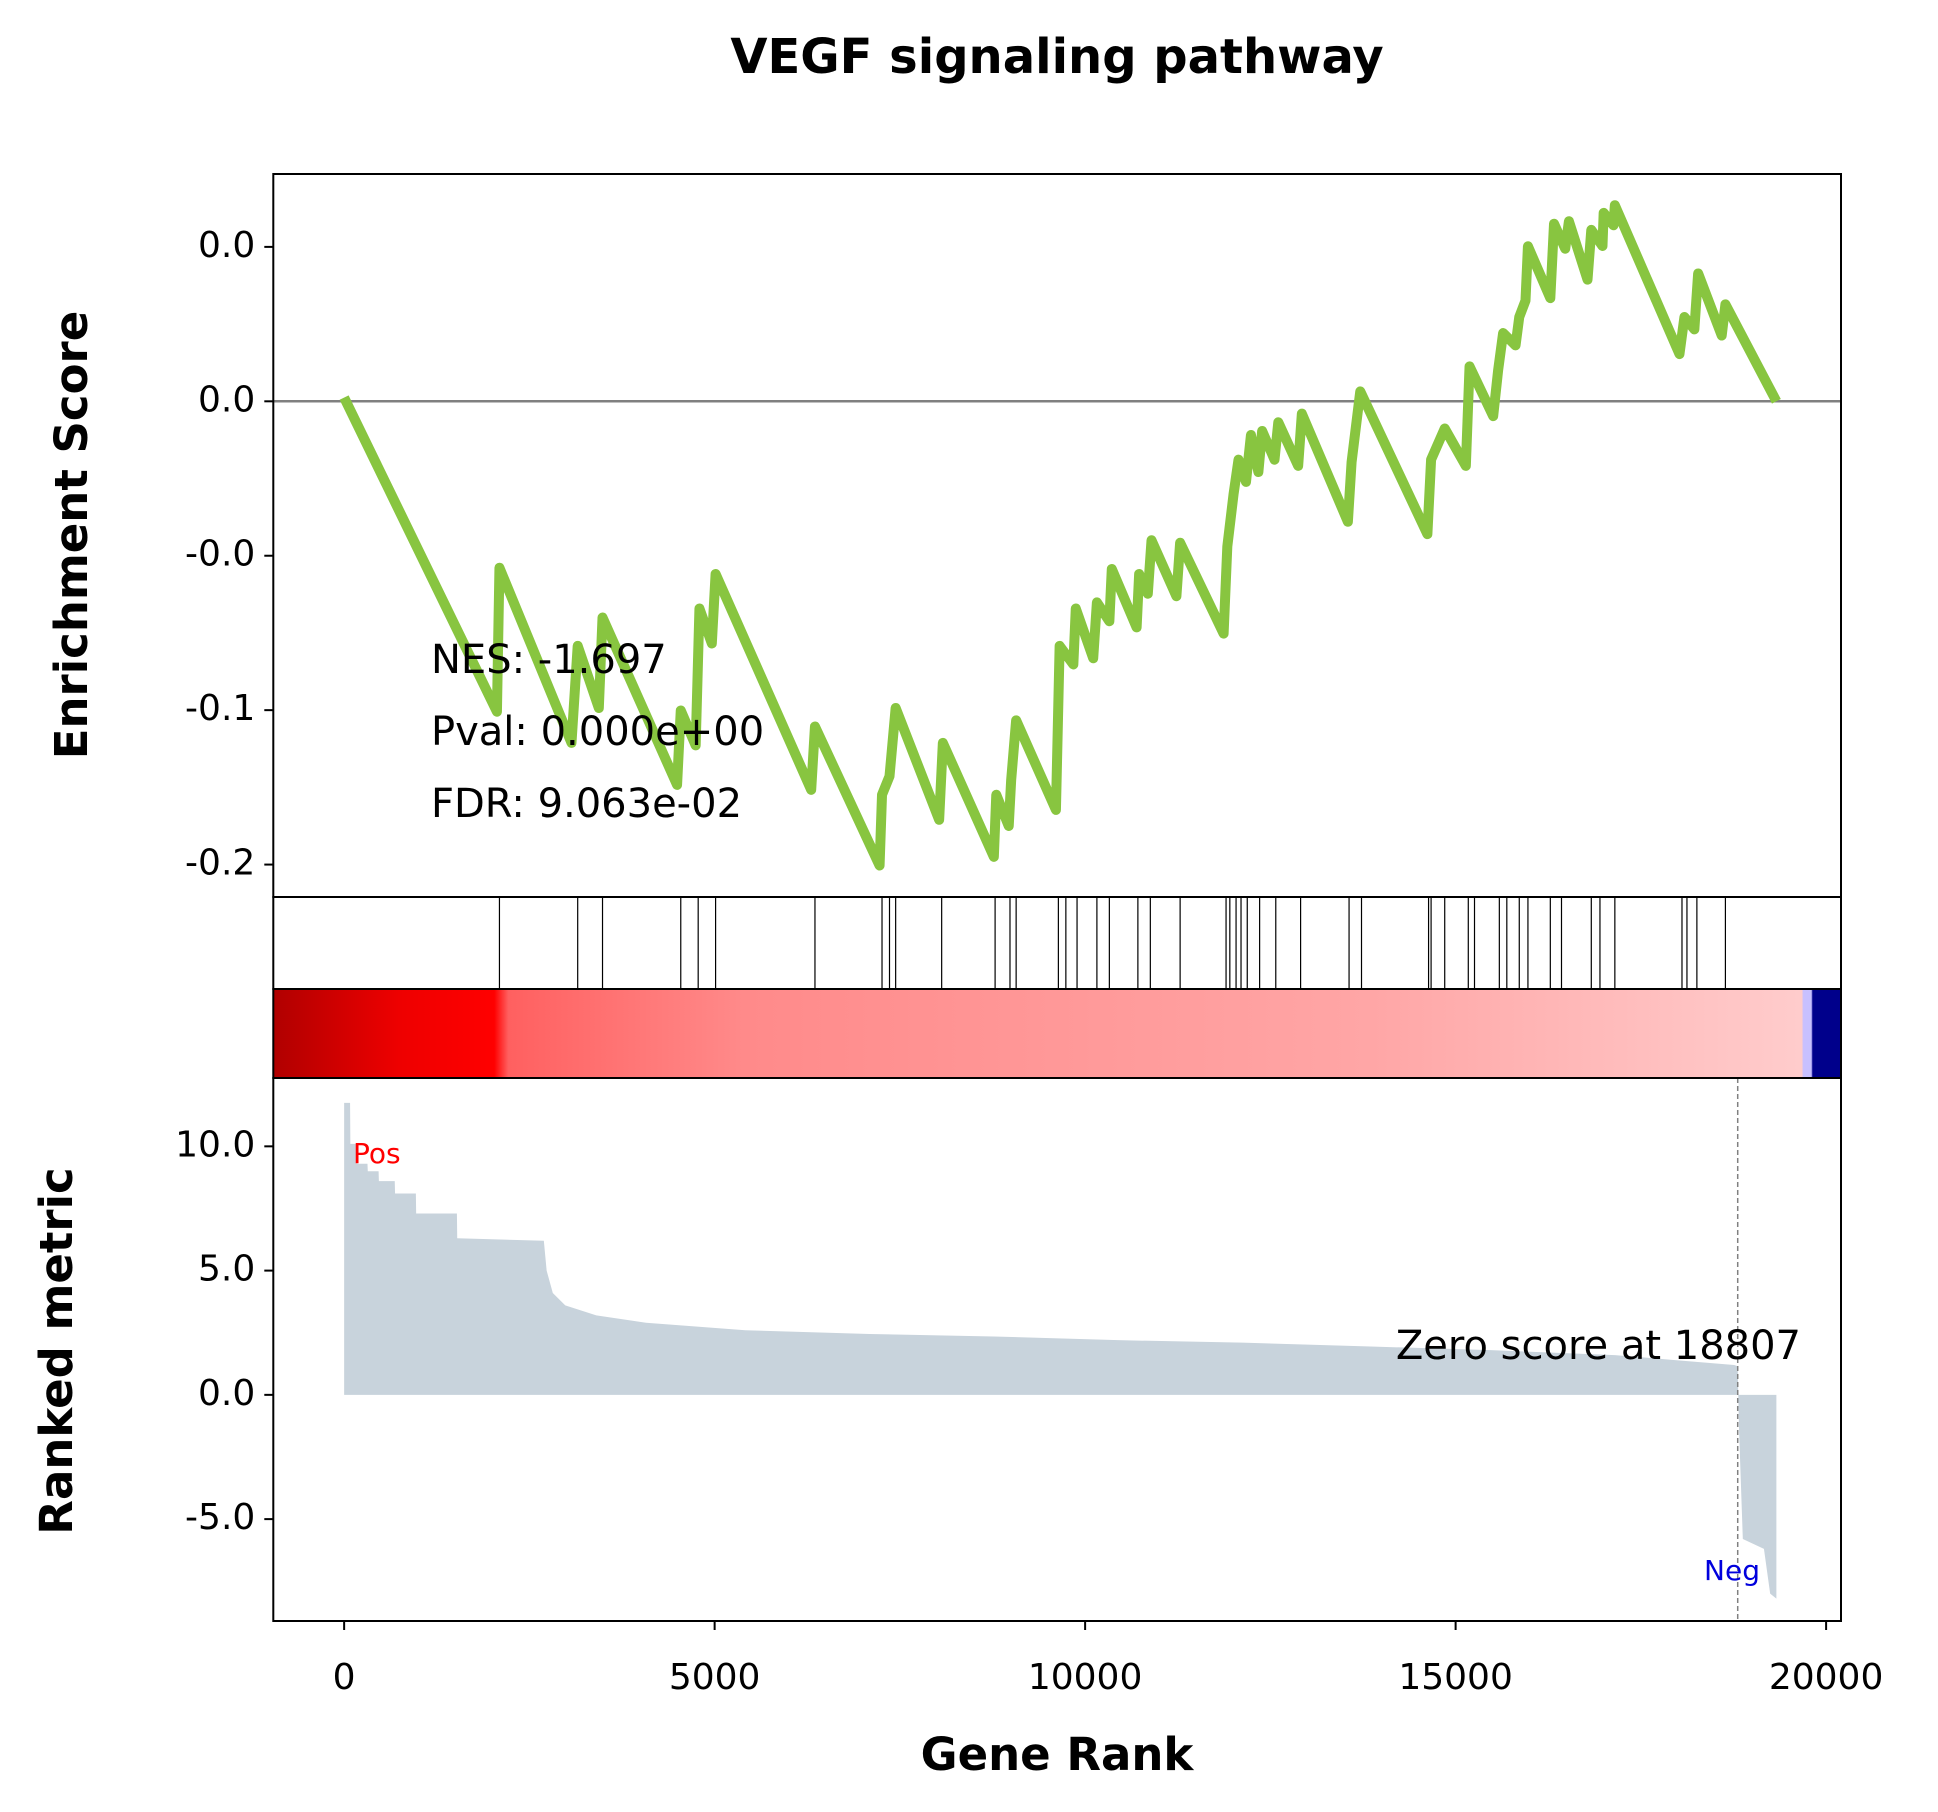 The height and width of the screenshot is (1812, 1938). Describe the element at coordinates (1455, 1677) in the screenshot. I see `x-tick-label: 15000` at that location.